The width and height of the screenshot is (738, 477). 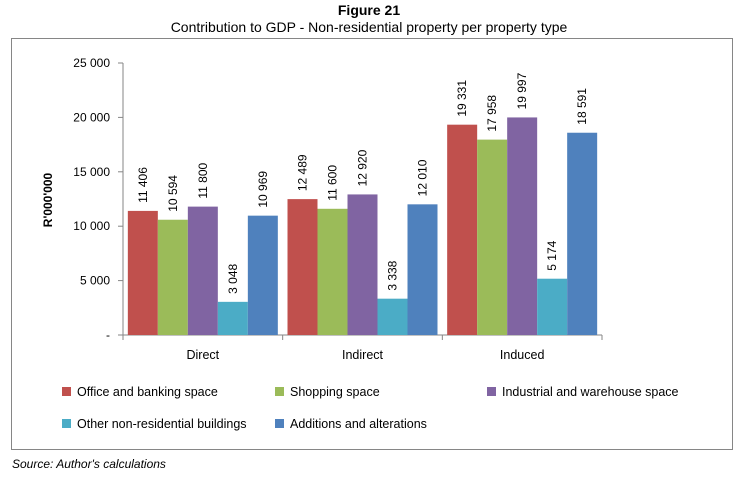 I want to click on y-tick-label: 20 000, so click(x=91, y=117).